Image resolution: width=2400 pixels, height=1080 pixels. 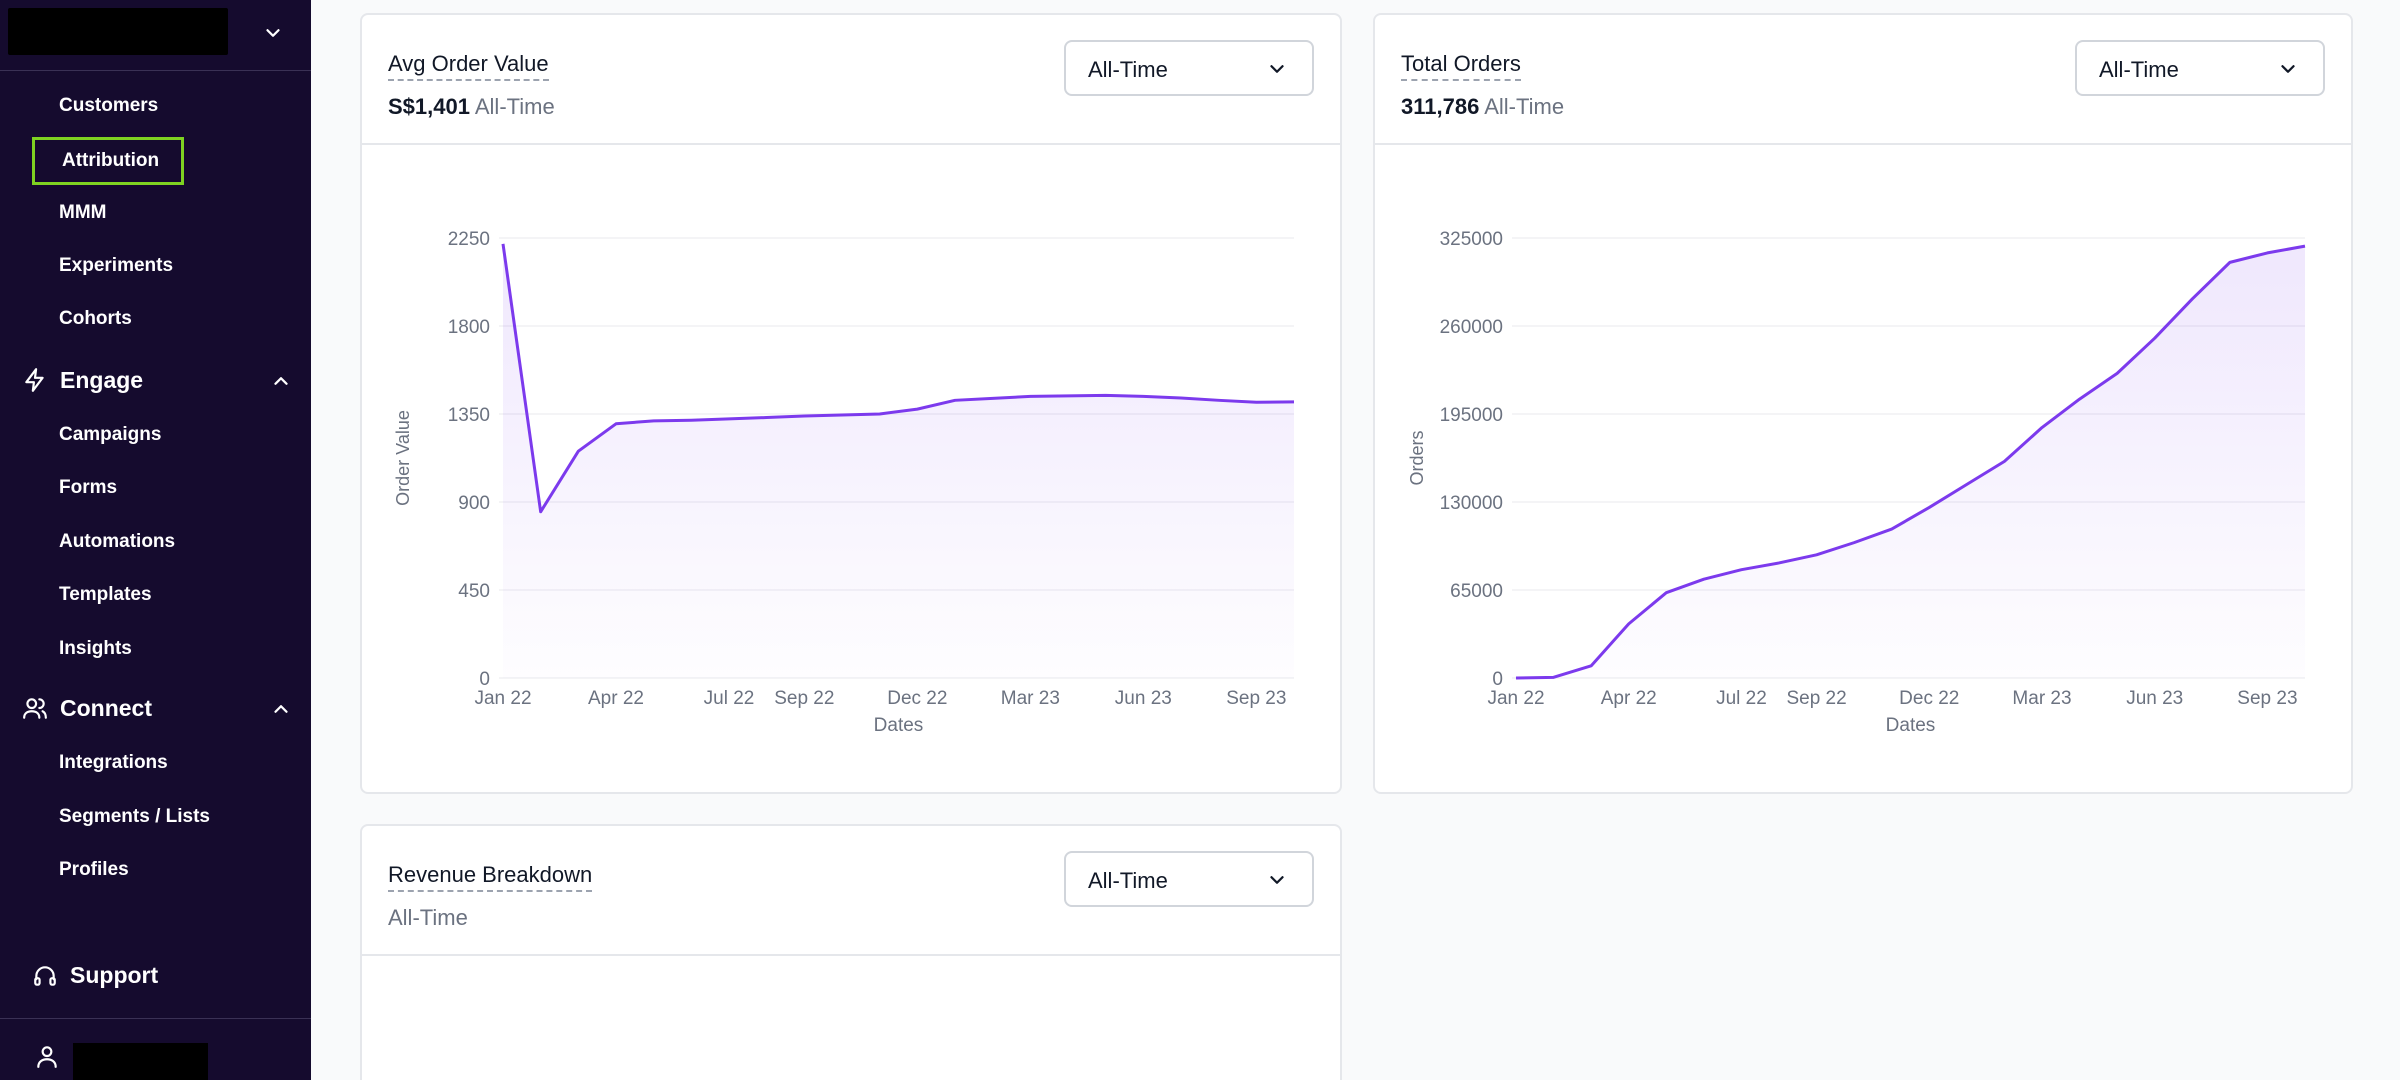 I want to click on y-axis-label: Order Value, so click(x=403, y=458).